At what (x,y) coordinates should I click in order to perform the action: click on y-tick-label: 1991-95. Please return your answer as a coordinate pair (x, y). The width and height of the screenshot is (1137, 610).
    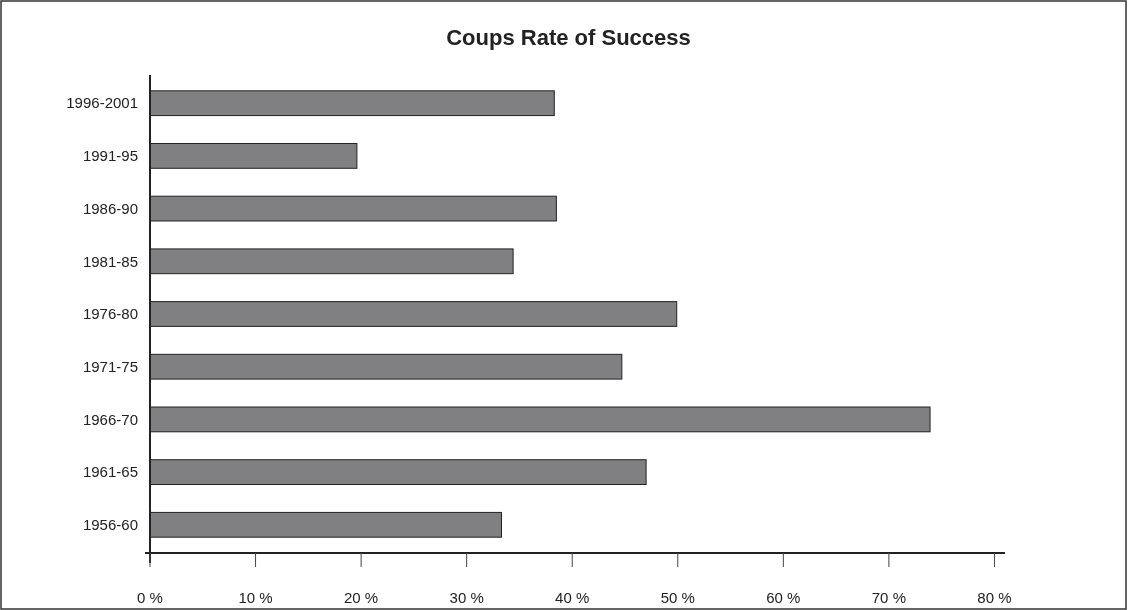
    Looking at the image, I should click on (110, 156).